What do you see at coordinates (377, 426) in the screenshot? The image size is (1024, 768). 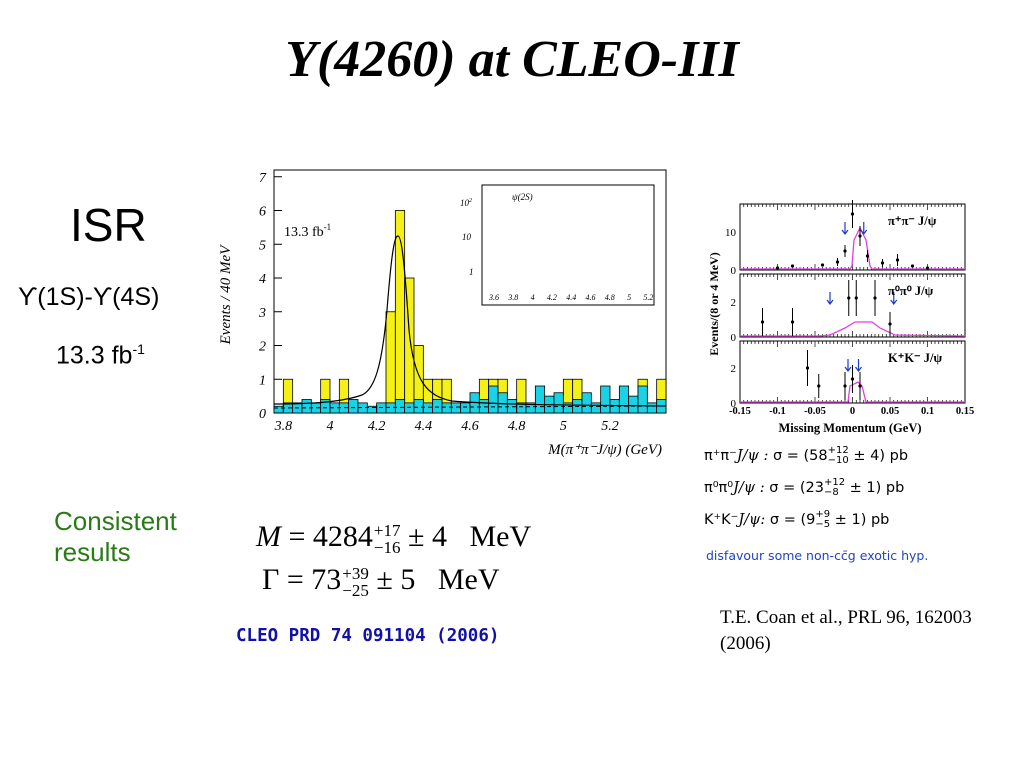 I see `x-tick-label: 4.2` at bounding box center [377, 426].